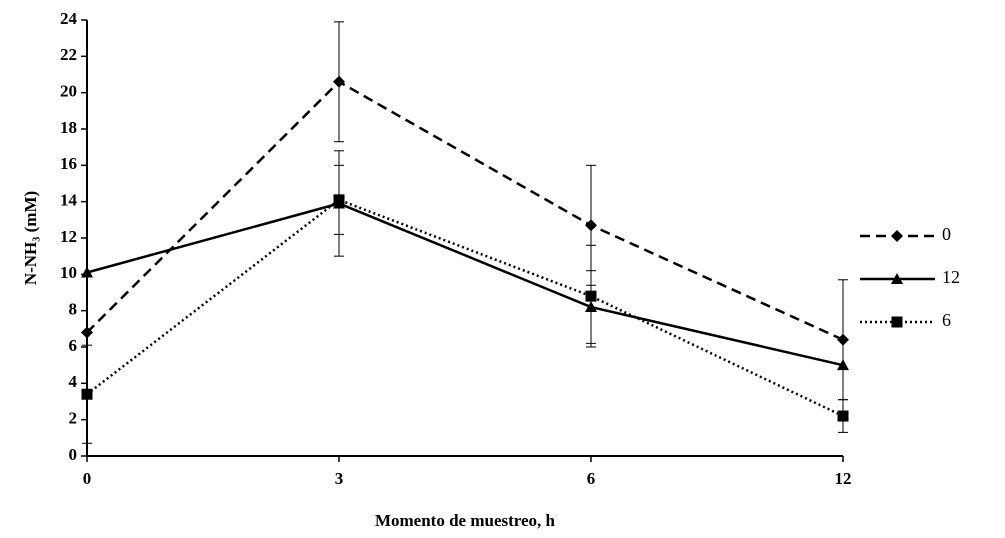 This screenshot has width=1005, height=538. What do you see at coordinates (68, 163) in the screenshot?
I see `y-tick-label: 16` at bounding box center [68, 163].